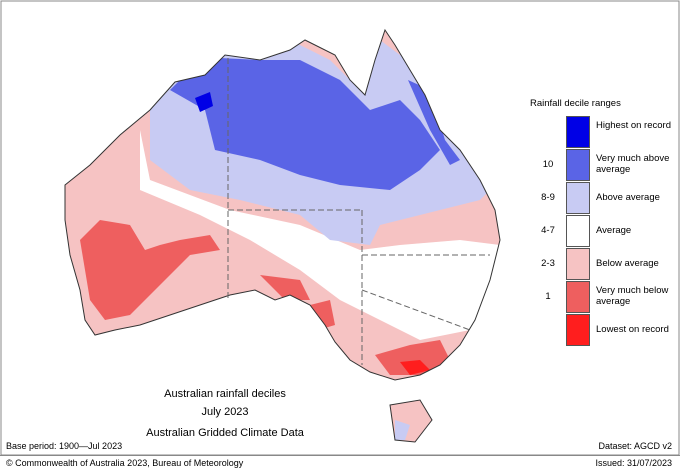  What do you see at coordinates (548, 164) in the screenshot?
I see `legend-range: 10` at bounding box center [548, 164].